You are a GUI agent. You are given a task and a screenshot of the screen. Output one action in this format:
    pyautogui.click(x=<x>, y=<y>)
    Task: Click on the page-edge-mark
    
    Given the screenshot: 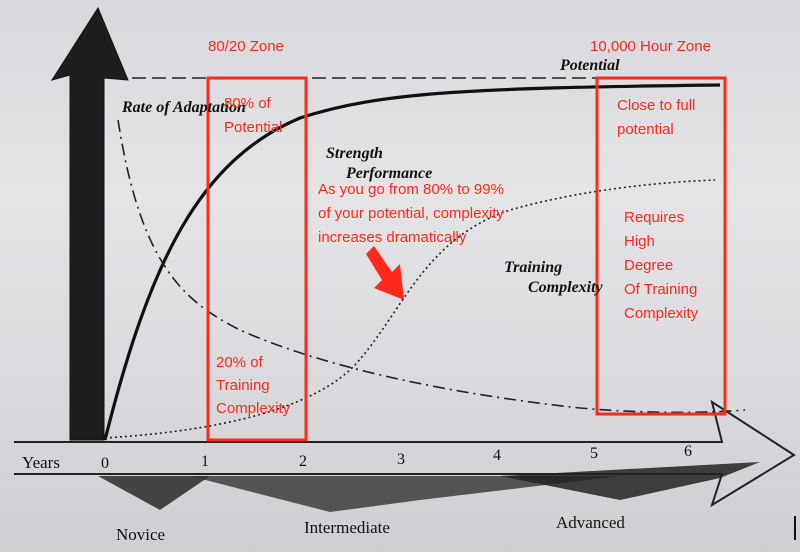 What is the action you would take?
    pyautogui.click(x=795, y=528)
    